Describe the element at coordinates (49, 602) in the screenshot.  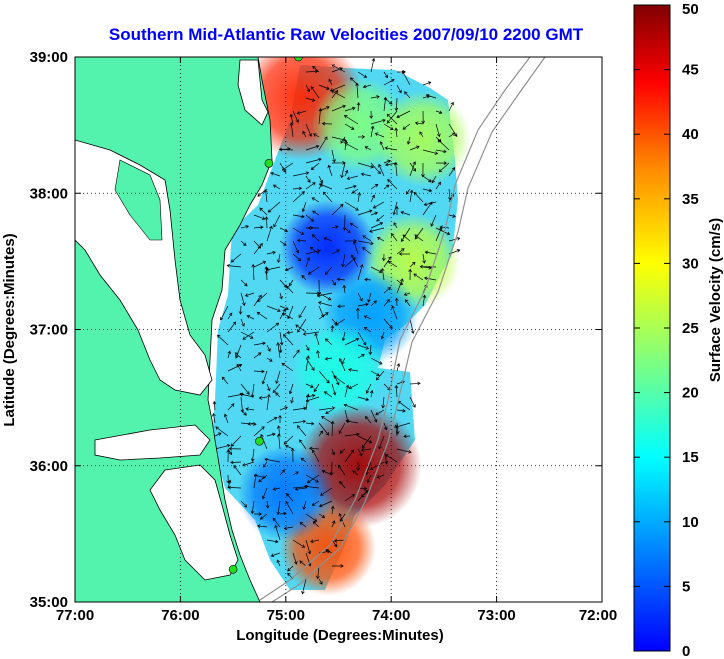
I see `y-tick-label-0: 35:00` at that location.